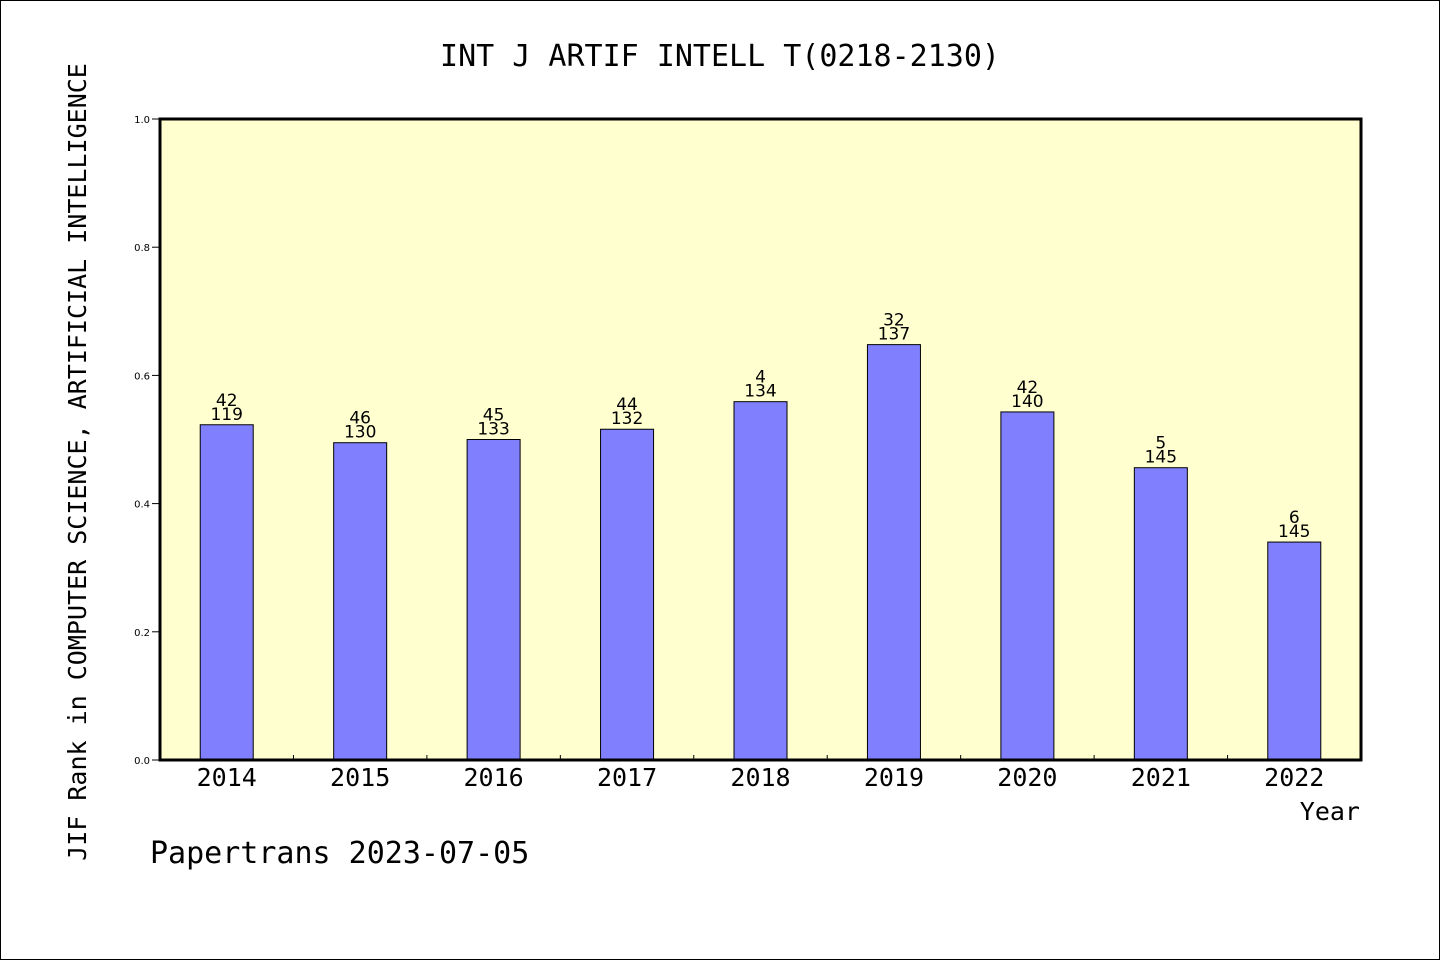 The height and width of the screenshot is (960, 1440). Describe the element at coordinates (894, 335) in the screenshot. I see `bar-total-label: 137` at that location.